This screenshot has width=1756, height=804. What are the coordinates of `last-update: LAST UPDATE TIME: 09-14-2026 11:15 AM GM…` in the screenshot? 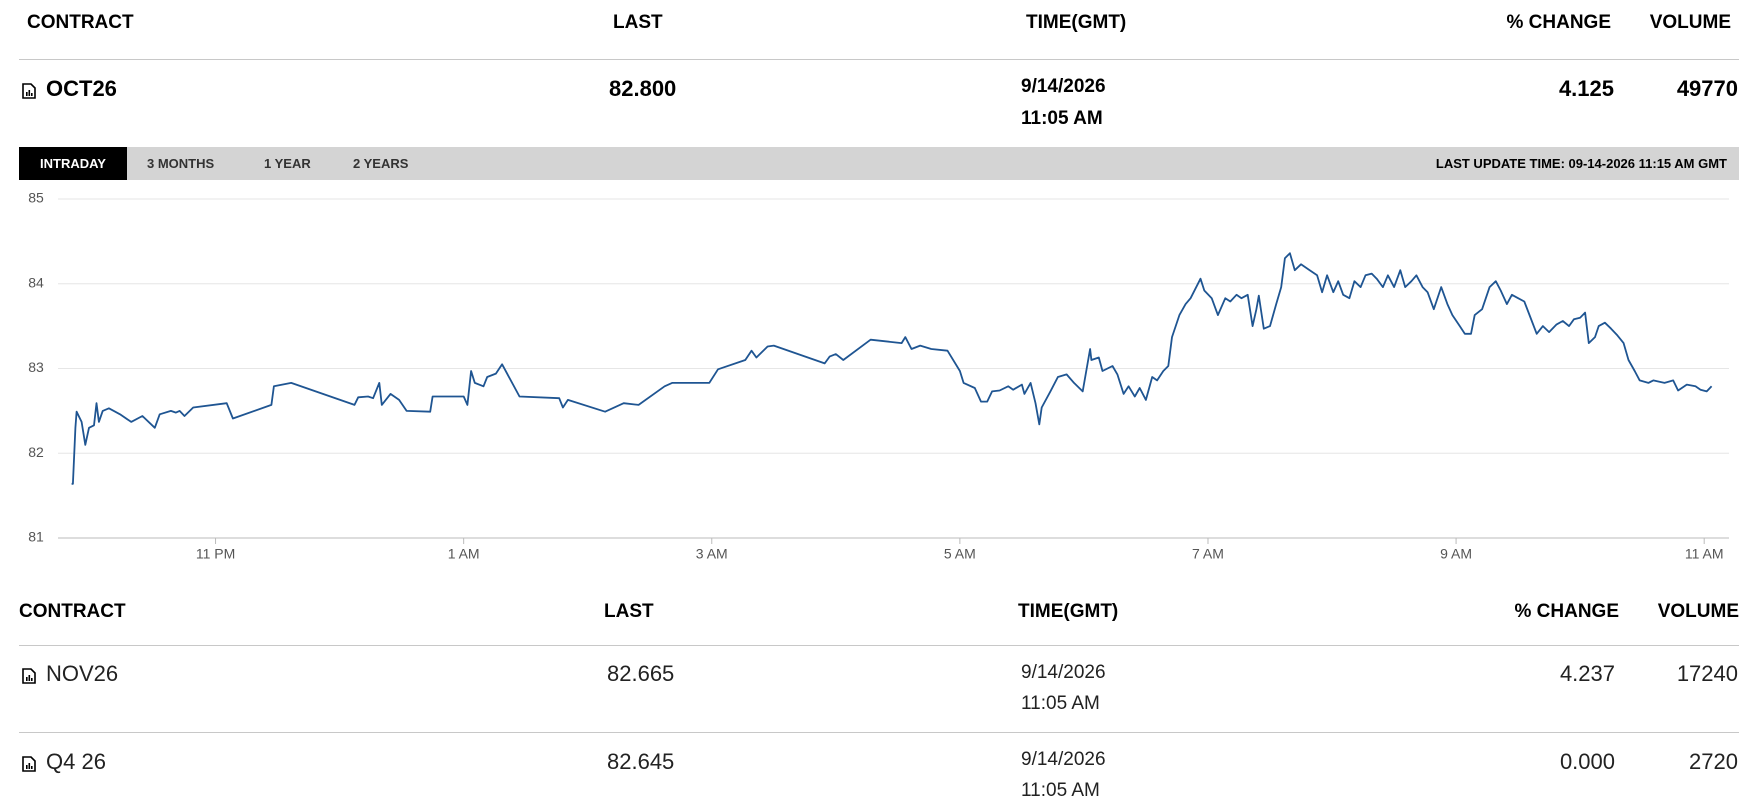 It's located at (1581, 163).